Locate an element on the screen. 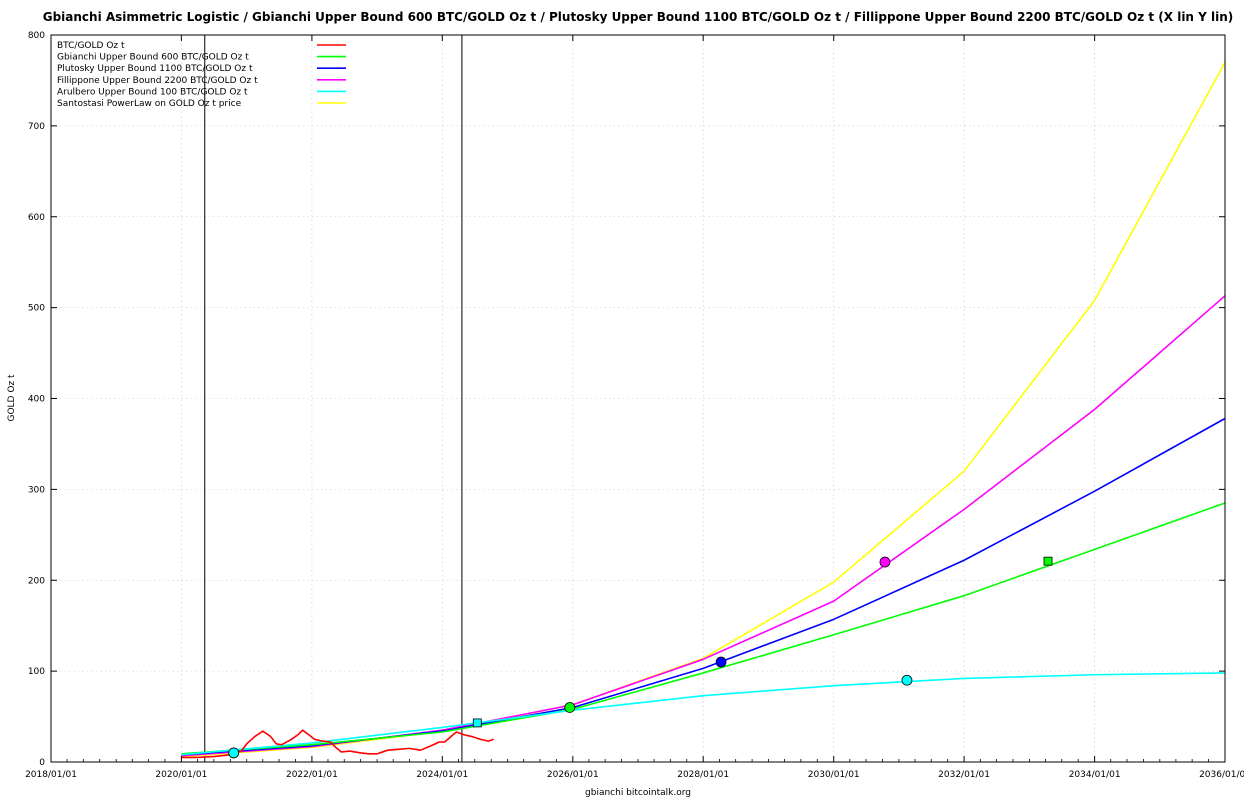  x-tick-label: 2024/01/01 is located at coordinates (442, 775).